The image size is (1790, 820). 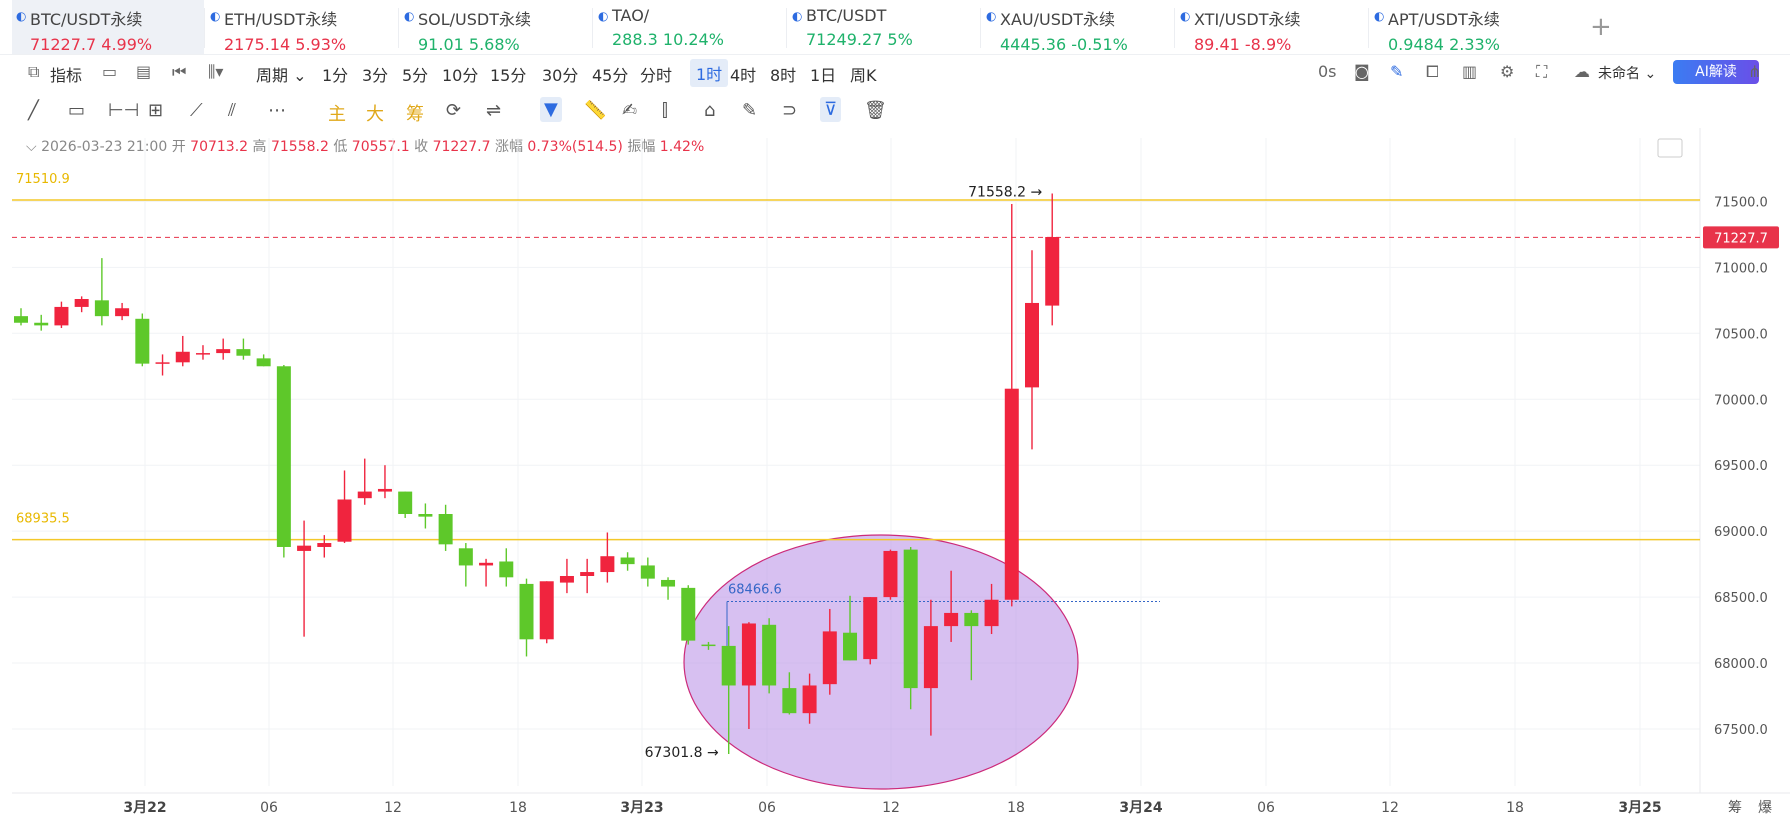 What do you see at coordinates (179, 71) in the screenshot?
I see `replay-icon: ⏮` at bounding box center [179, 71].